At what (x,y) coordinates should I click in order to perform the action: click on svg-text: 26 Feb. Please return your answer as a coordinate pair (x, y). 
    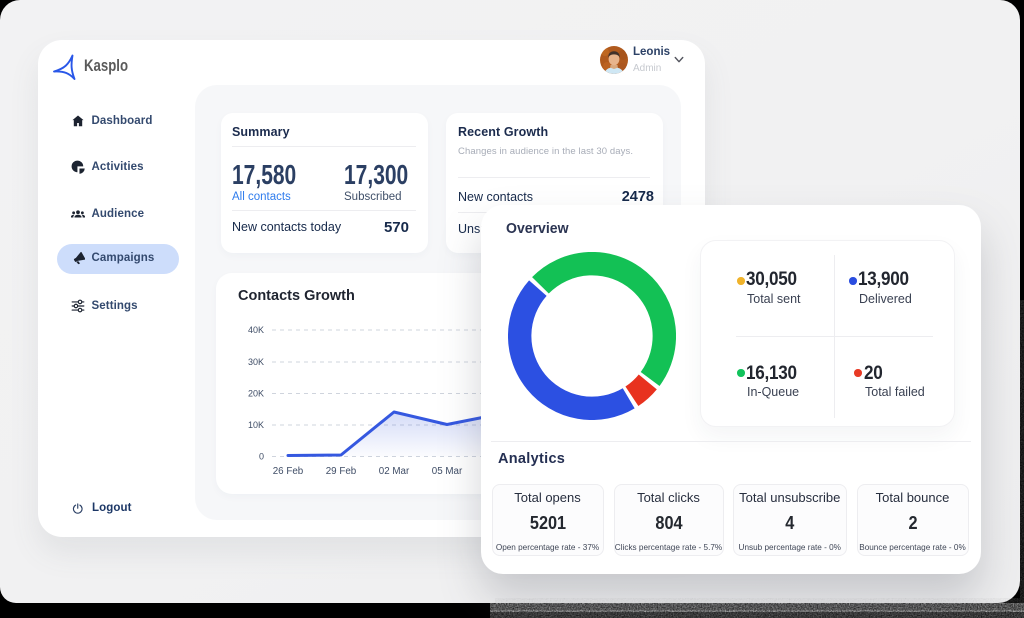
    Looking at the image, I should click on (288, 471).